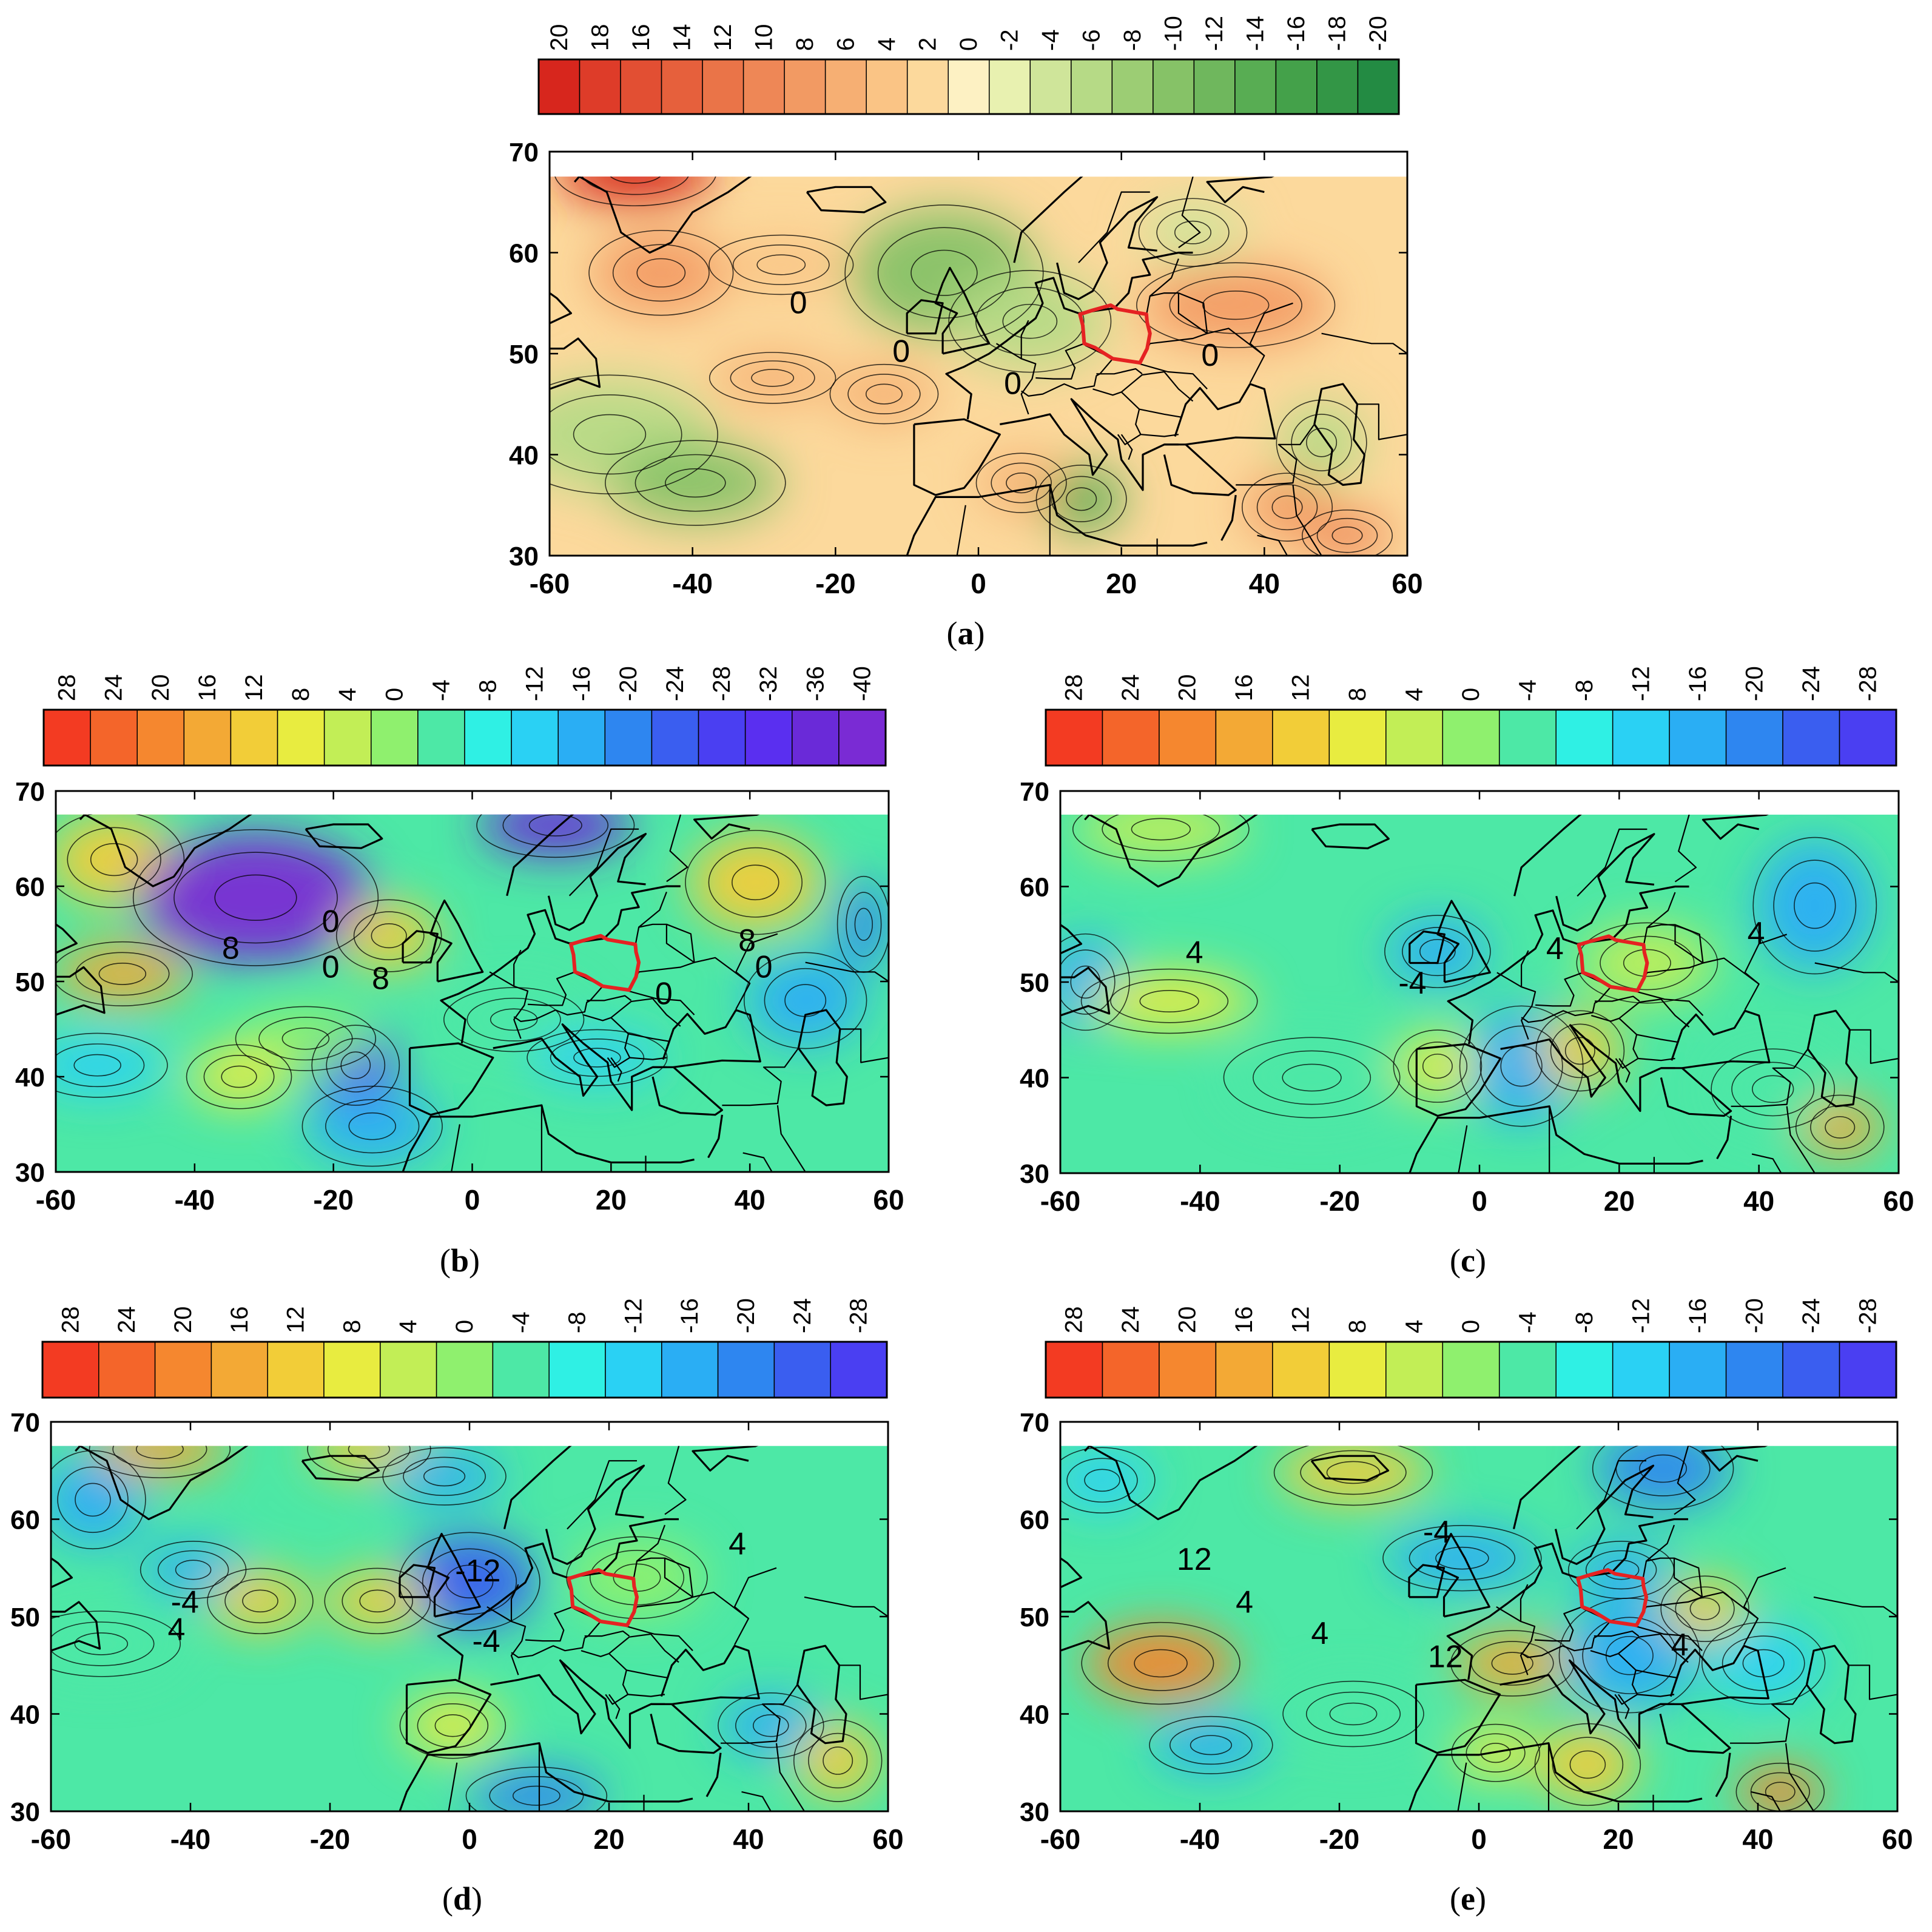 This screenshot has height=1932, width=1932. Describe the element at coordinates (577, 1322) in the screenshot. I see `colorbar-tick-label: -8` at that location.